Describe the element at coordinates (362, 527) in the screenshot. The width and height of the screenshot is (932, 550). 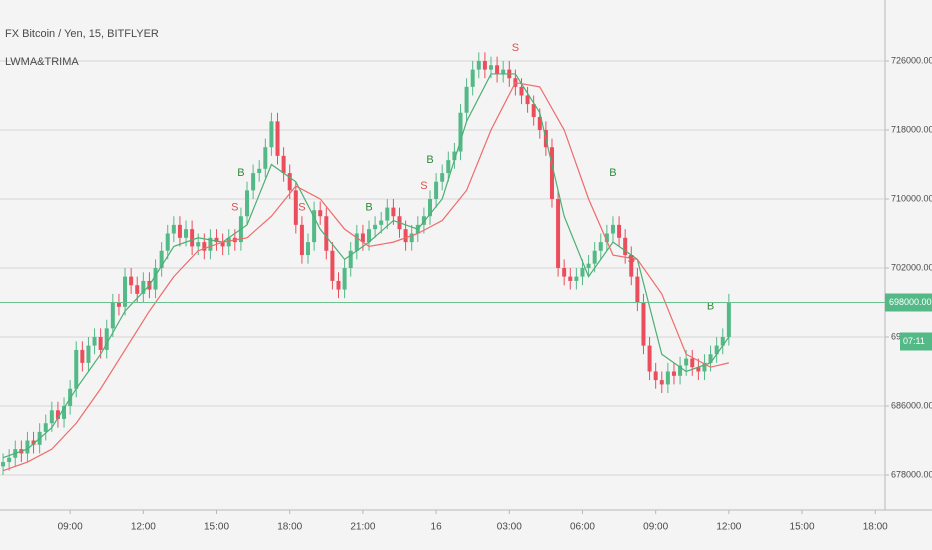
I see `x-tick-label: 21:00` at that location.